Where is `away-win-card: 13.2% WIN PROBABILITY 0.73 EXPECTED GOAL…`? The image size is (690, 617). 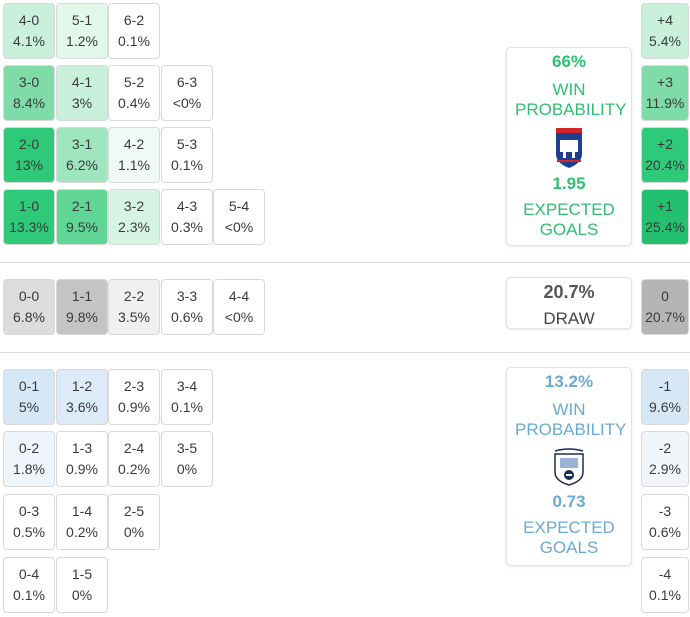
away-win-card: 13.2% WIN PROBABILITY 0.73 EXPECTED GOAL… is located at coordinates (569, 466).